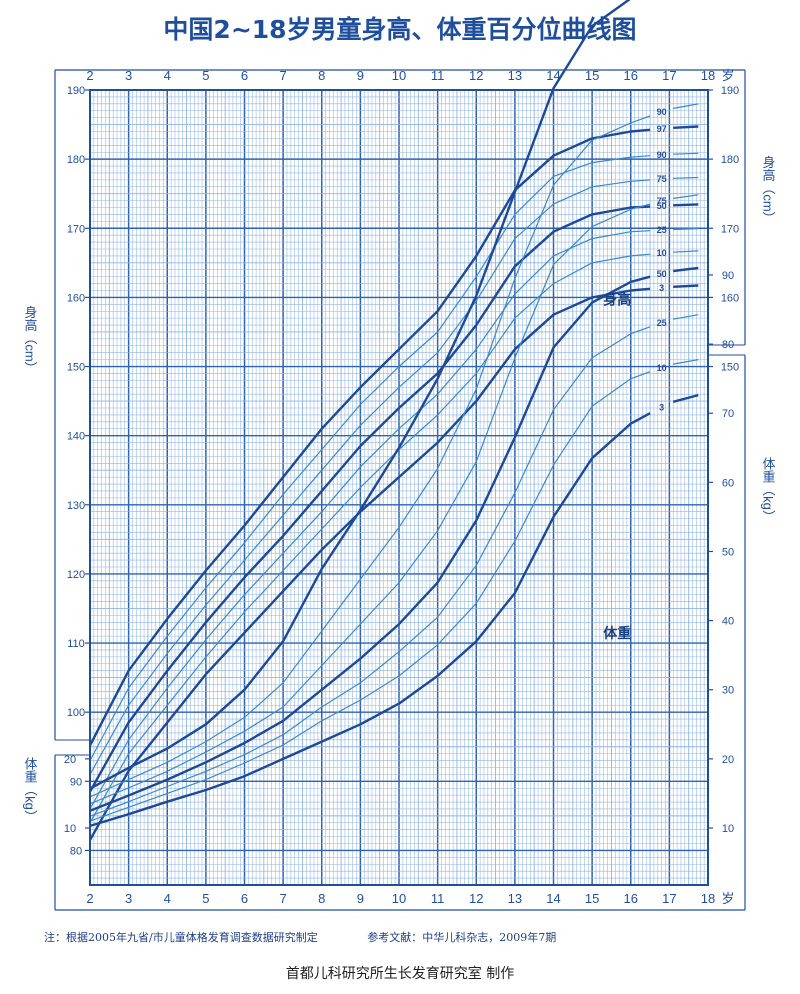 The image size is (800, 994). What do you see at coordinates (360, 75) in the screenshot?
I see `x-tick-label-top: 9` at bounding box center [360, 75].